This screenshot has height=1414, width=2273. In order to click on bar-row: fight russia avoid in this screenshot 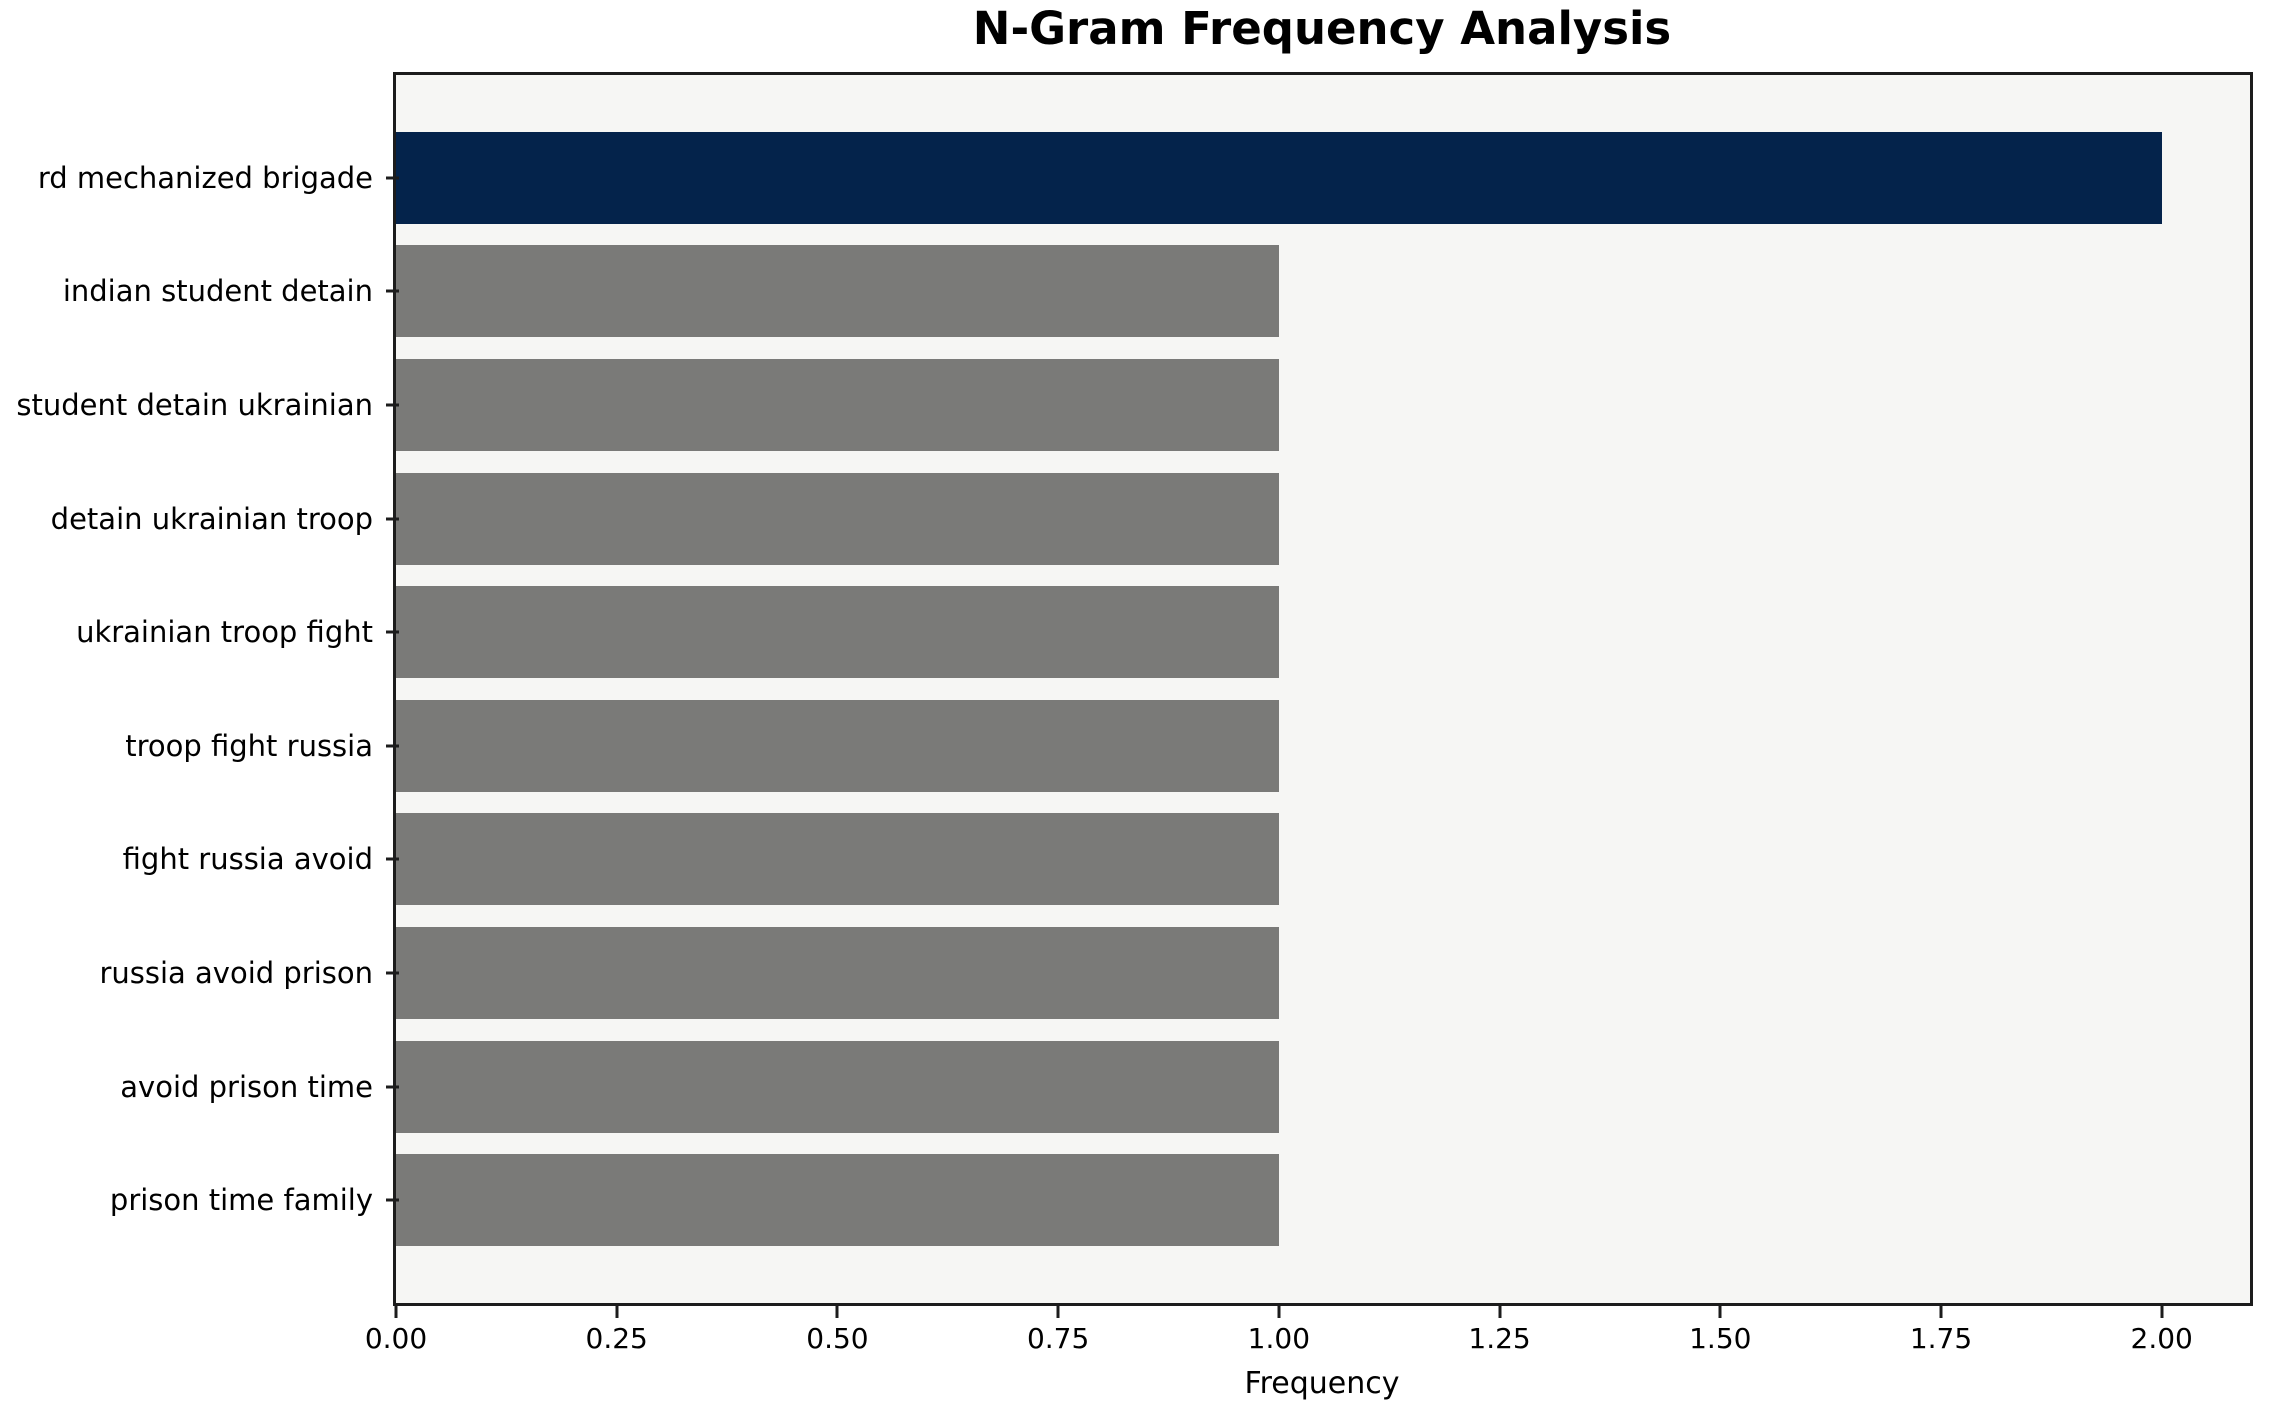, I will do `click(1186, 860)`.